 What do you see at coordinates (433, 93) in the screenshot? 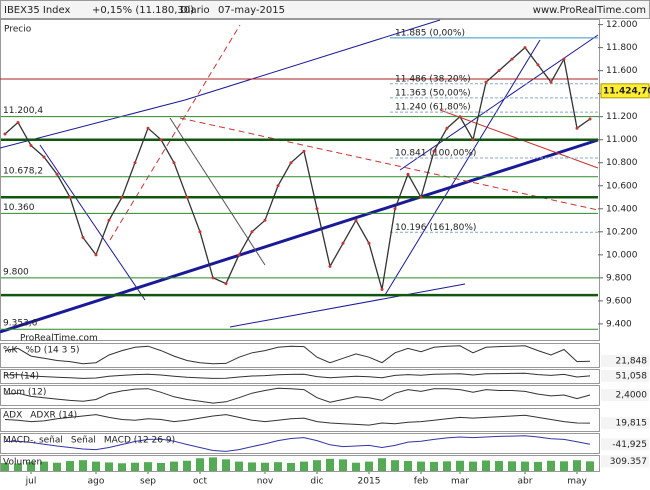
I see `fib-label: 11.363 (50,00%)` at bounding box center [433, 93].